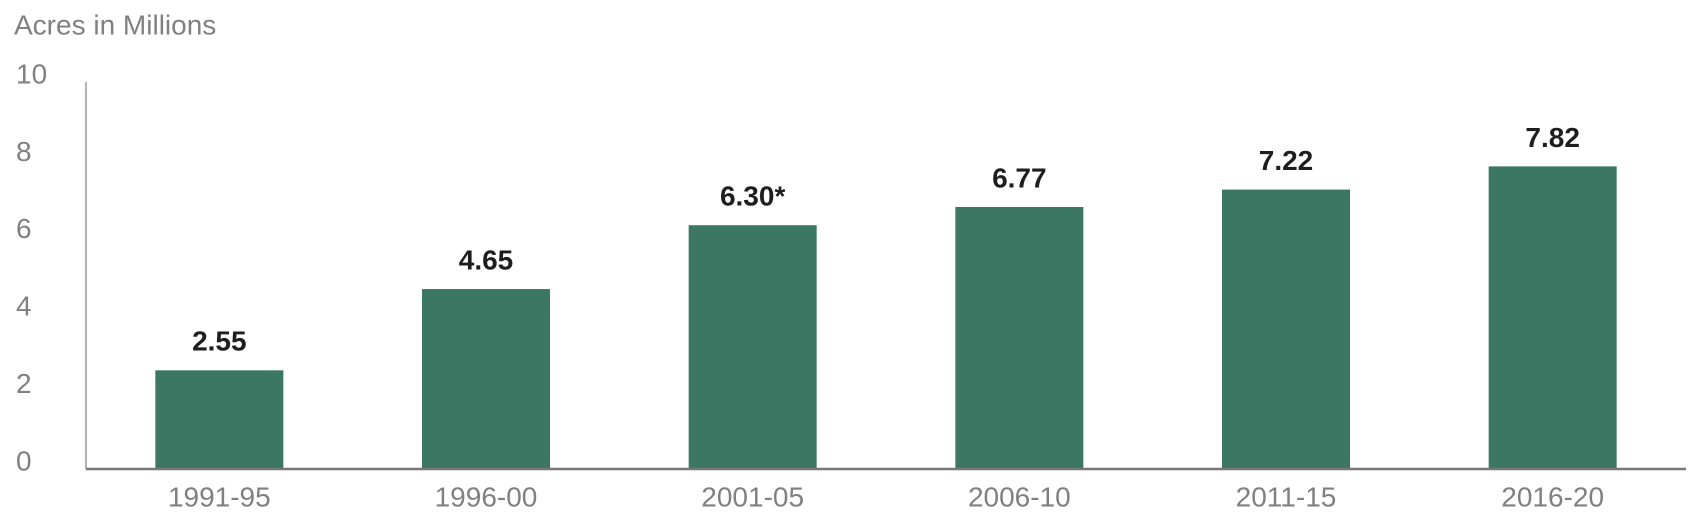 This screenshot has width=1700, height=525. Describe the element at coordinates (1019, 177) in the screenshot. I see `value-label: 6.77` at that location.